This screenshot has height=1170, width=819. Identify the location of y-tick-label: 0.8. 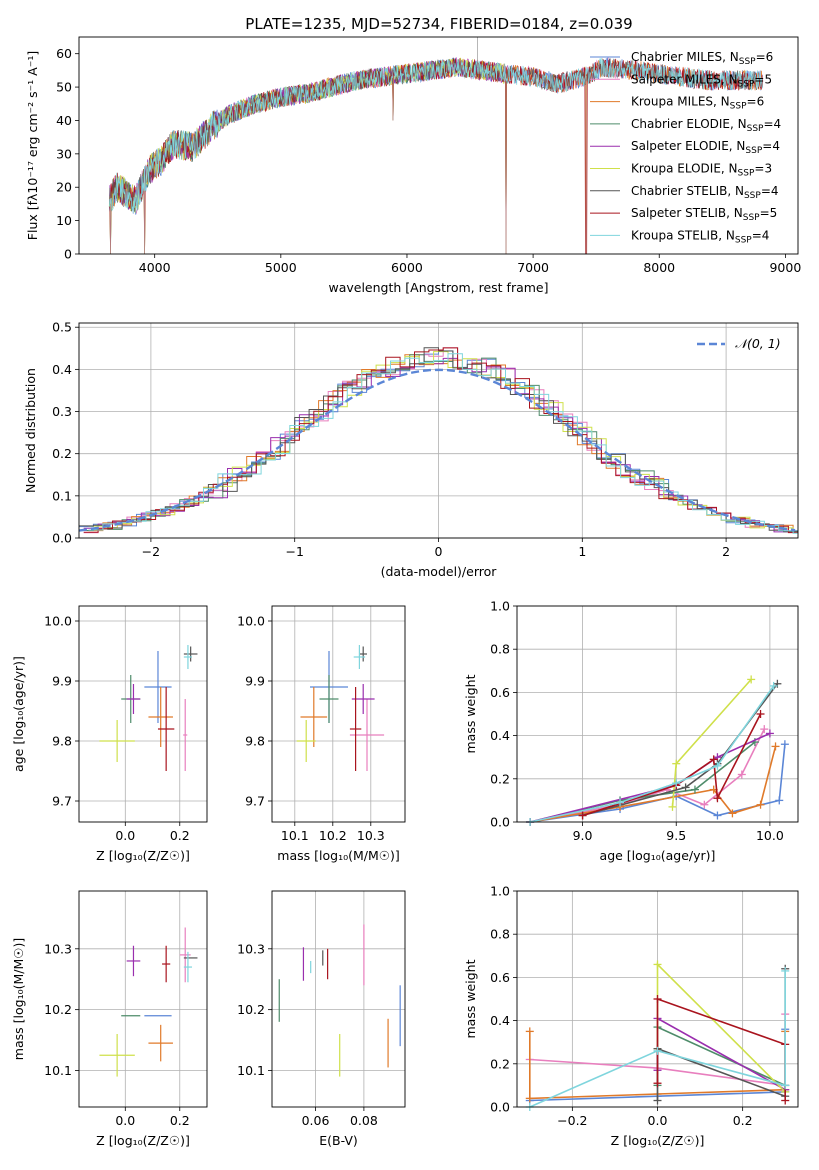
(500, 934).